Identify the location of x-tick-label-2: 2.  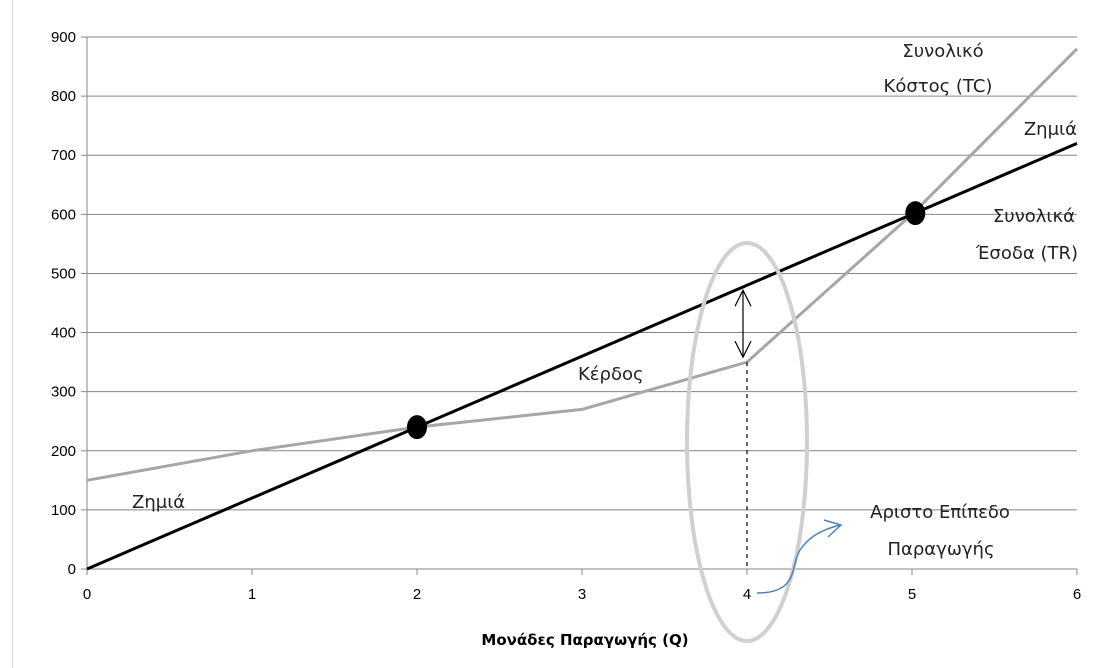
(417, 594).